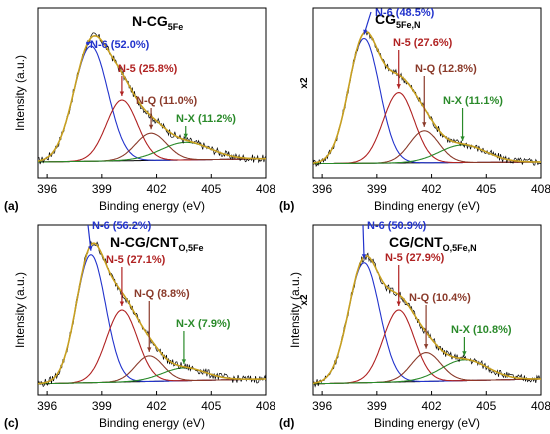 The image size is (550, 434). Describe the element at coordinates (162, 294) in the screenshot. I see `peak-label-n-q: N-Q (8.8%)` at that location.